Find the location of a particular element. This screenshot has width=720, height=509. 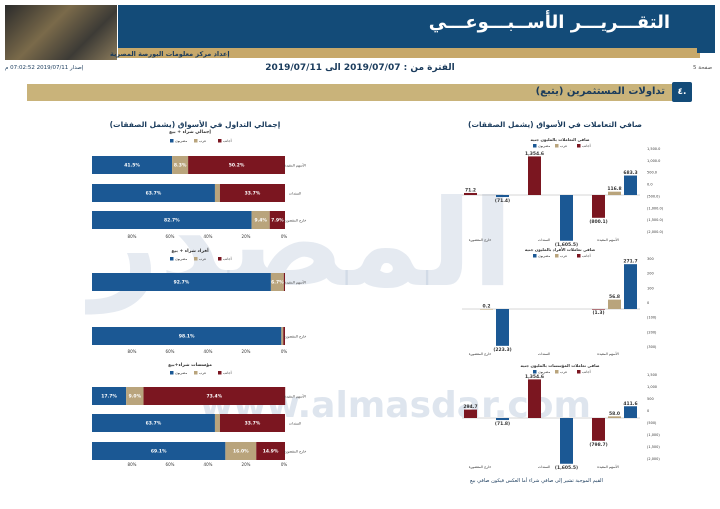

hbar-data-label: 6.7% is located at coordinates (277, 283).